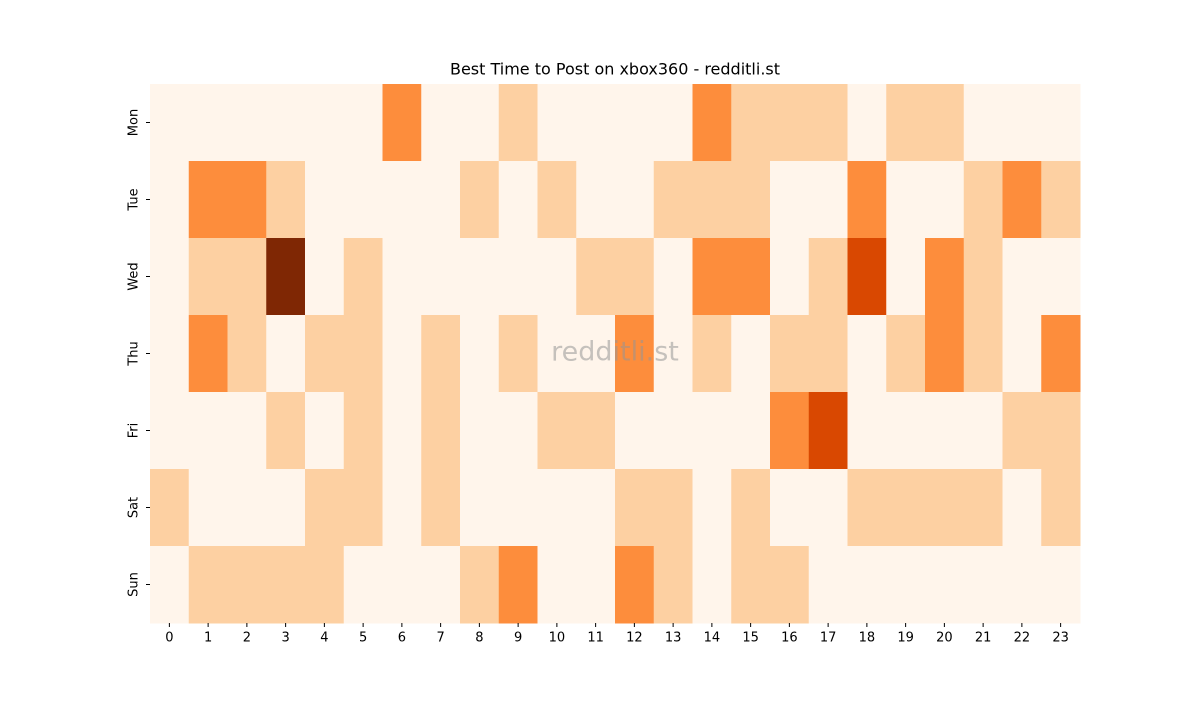 The height and width of the screenshot is (704, 1200). What do you see at coordinates (673, 638) in the screenshot?
I see `x-tick-label: 13` at bounding box center [673, 638].